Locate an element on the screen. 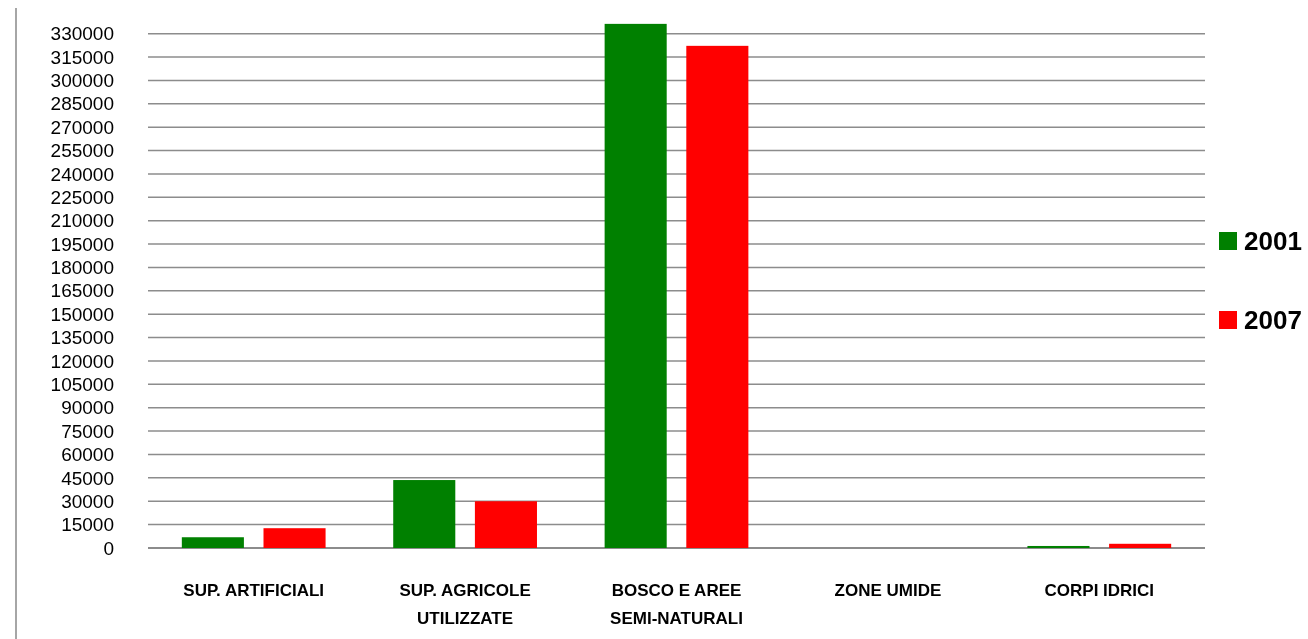 This screenshot has height=639, width=1308. x-tick-label: SUP. AGRICOLE UTILIZZATE is located at coordinates (465, 604).